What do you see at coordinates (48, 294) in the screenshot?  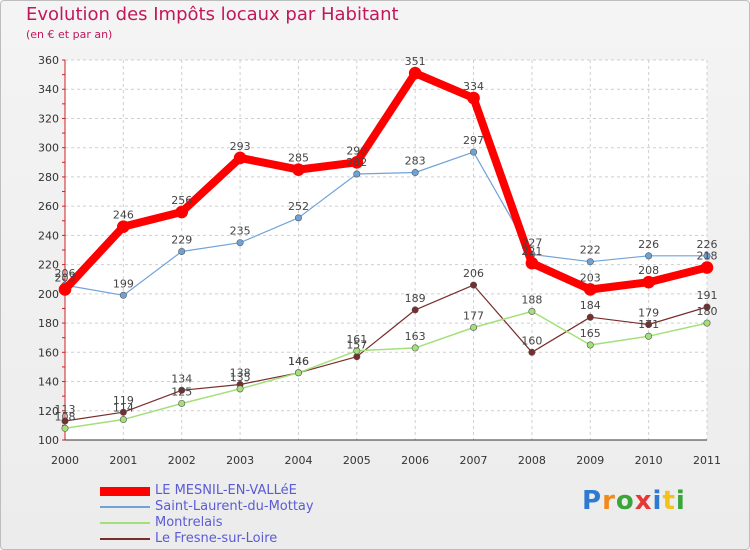 I see `y-tick-label: 200` at bounding box center [48, 294].